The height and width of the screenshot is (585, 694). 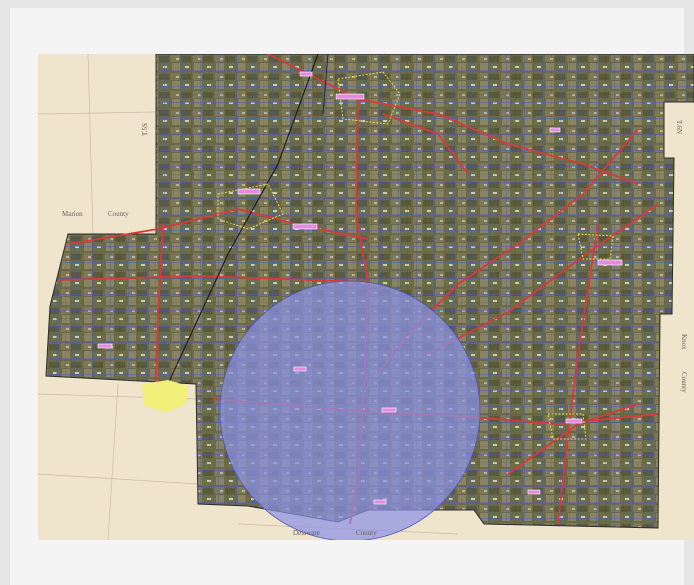 I want to click on town-yellow, so click(x=165, y=396).